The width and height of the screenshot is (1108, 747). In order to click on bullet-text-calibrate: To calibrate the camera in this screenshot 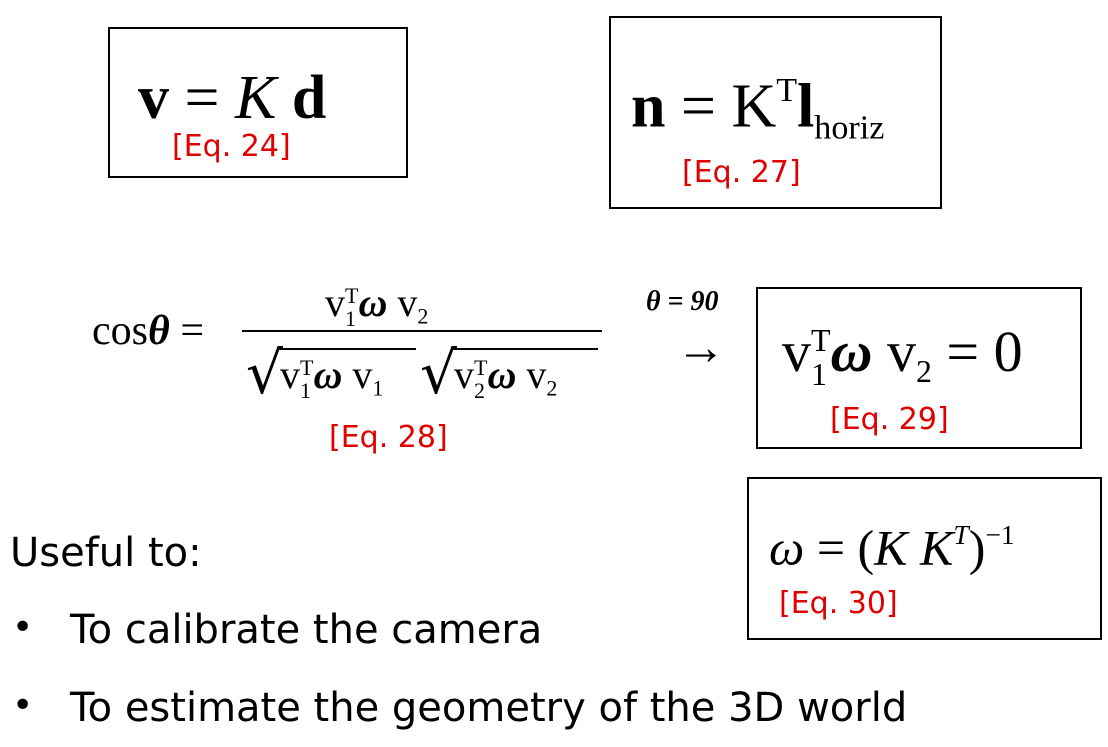, I will do `click(306, 630)`.